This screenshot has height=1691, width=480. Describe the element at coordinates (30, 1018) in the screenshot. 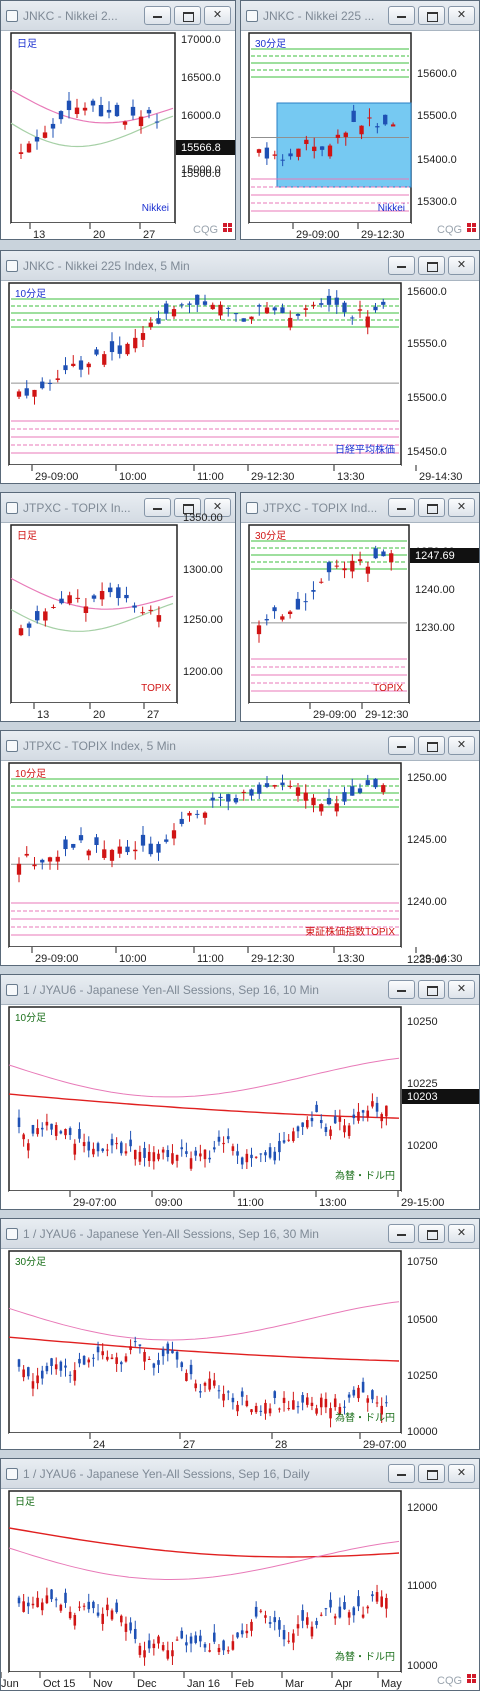

I see `chart-period-label: 10分足` at that location.